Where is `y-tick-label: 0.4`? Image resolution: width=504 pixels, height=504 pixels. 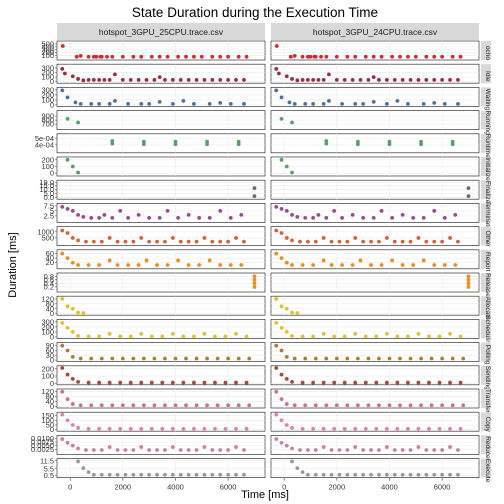
y-tick-label: 0.4 is located at coordinates (49, 283).